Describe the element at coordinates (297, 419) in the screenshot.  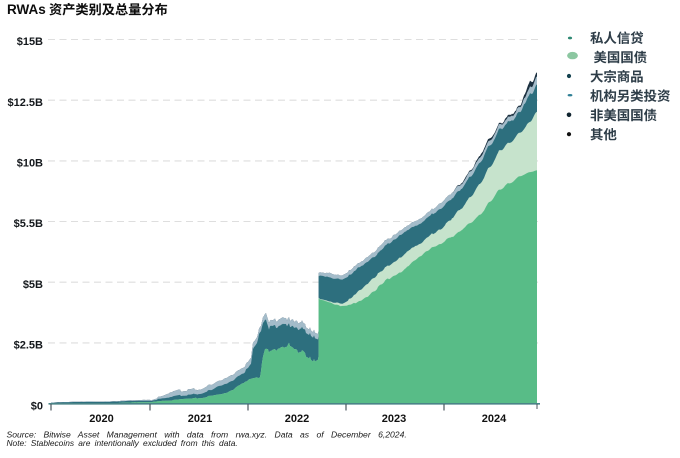
I see `svg-text: 2022` at that location.